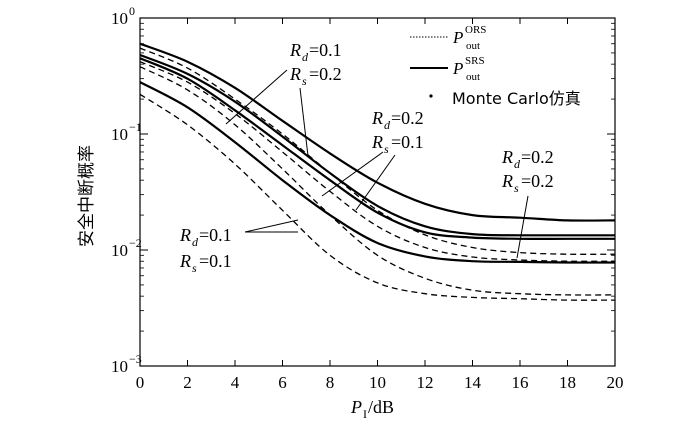 The height and width of the screenshot is (425, 700). What do you see at coordinates (473, 46) in the screenshot?
I see `legend-ors-sub: out` at bounding box center [473, 46].